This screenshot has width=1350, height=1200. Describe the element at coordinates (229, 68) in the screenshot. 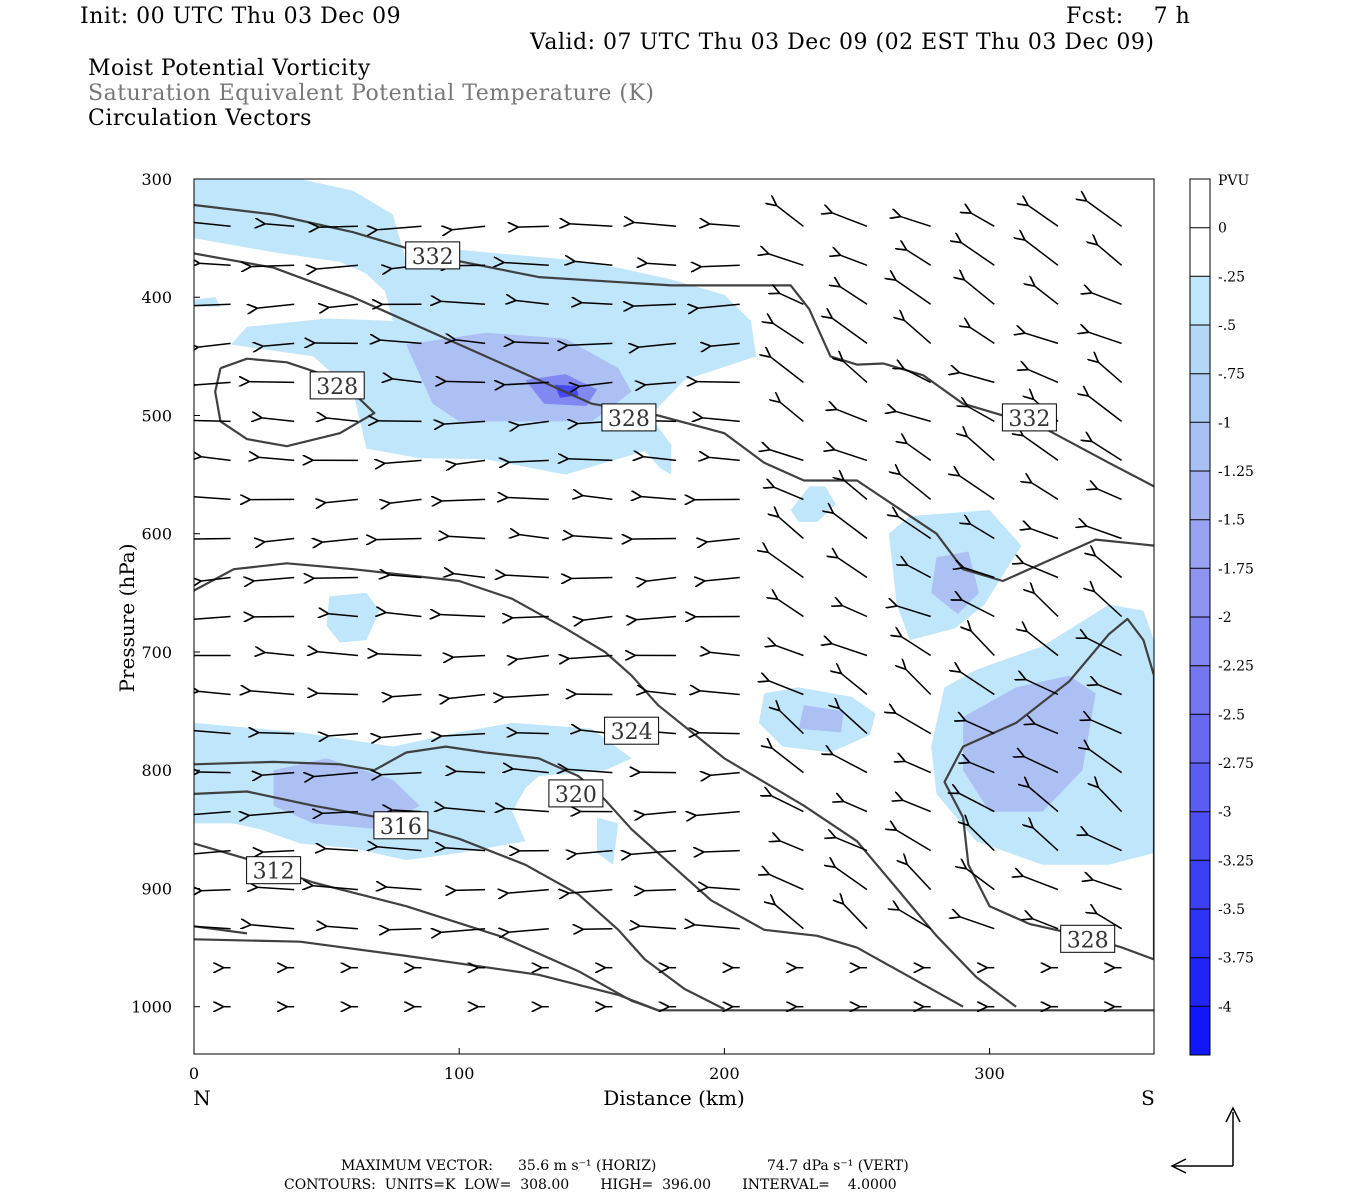

I see `field-title-mpv: Moist Potential Vorticity` at that location.